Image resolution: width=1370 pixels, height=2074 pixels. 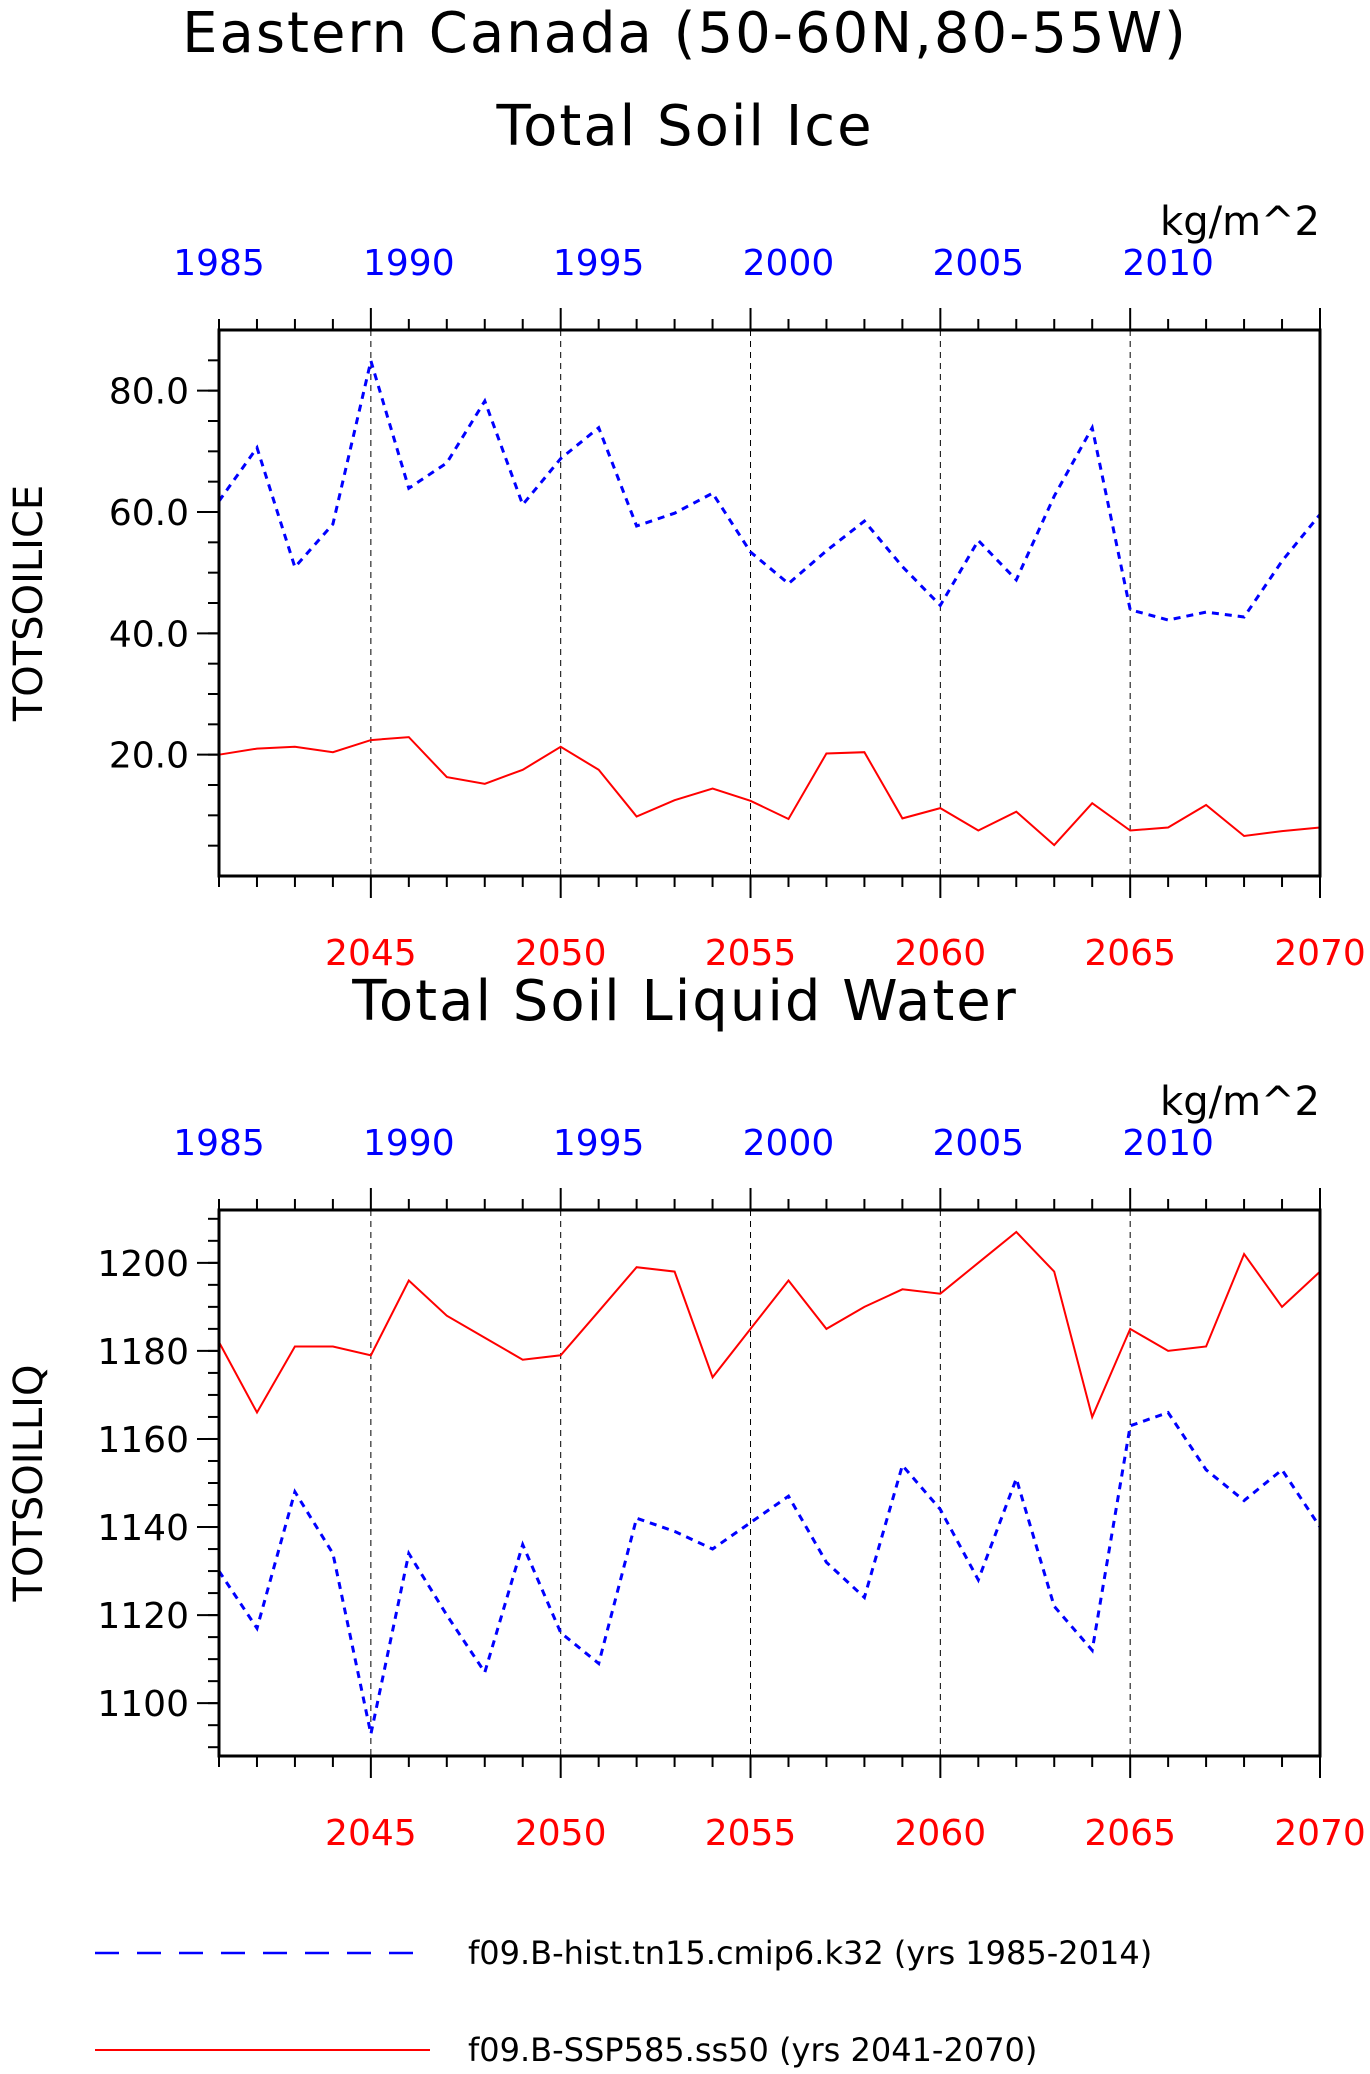 I want to click on y-tick-label: 1180, so click(x=143, y=1352).